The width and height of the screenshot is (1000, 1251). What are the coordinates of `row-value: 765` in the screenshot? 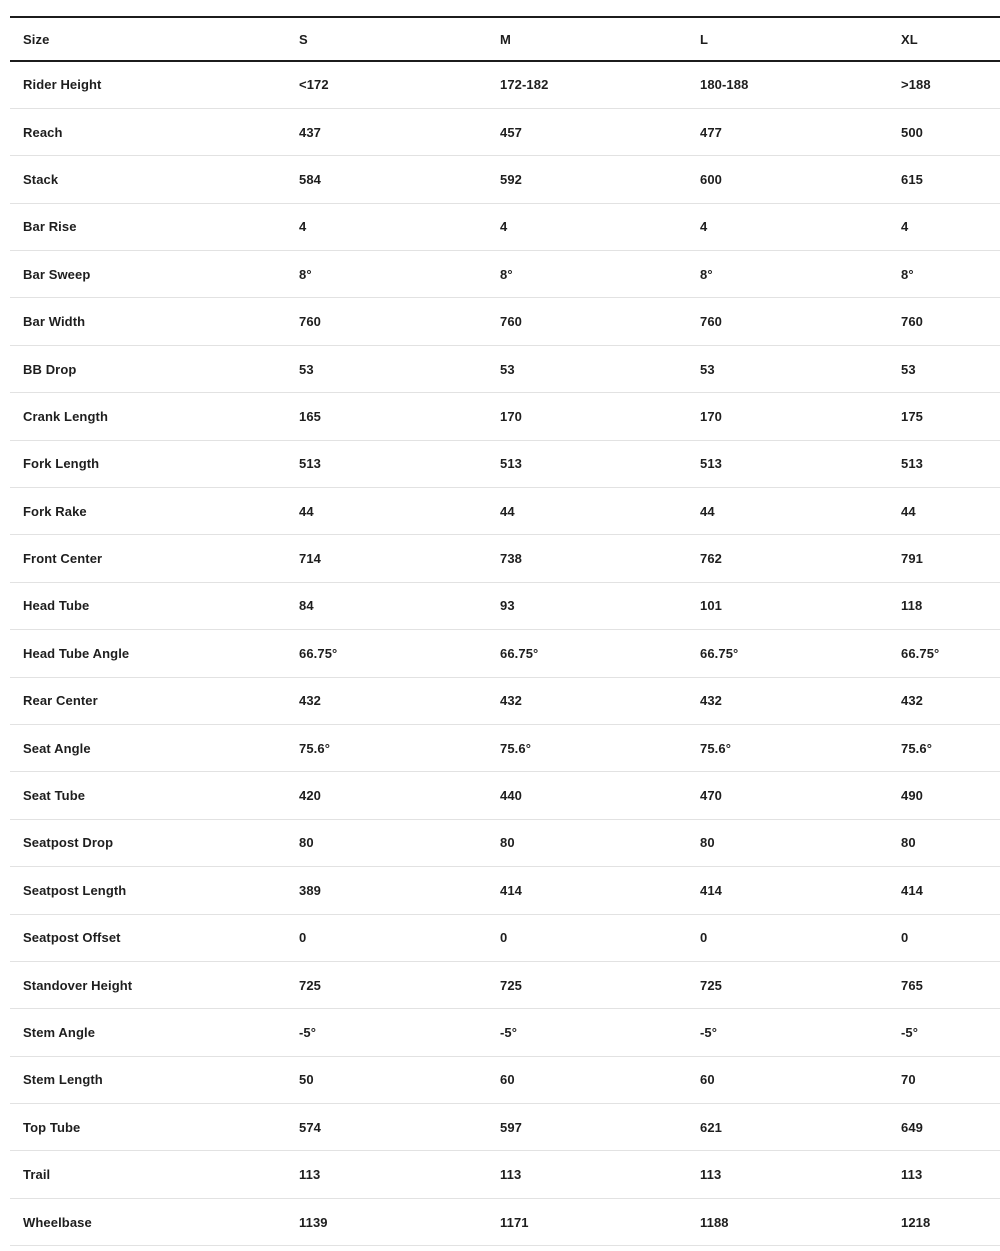 It's located at (912, 985).